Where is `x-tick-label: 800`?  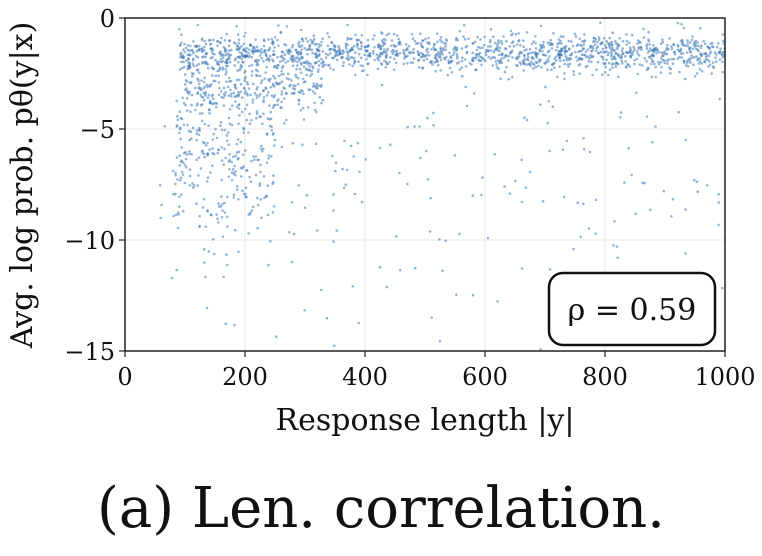 x-tick-label: 800 is located at coordinates (605, 377).